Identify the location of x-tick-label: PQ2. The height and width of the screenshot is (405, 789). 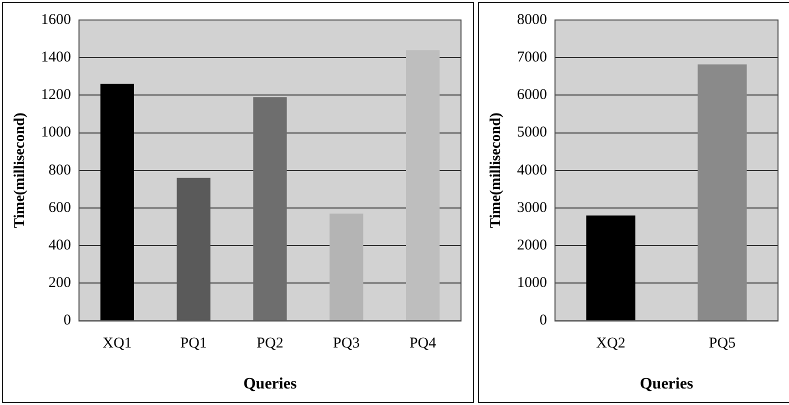
(270, 344).